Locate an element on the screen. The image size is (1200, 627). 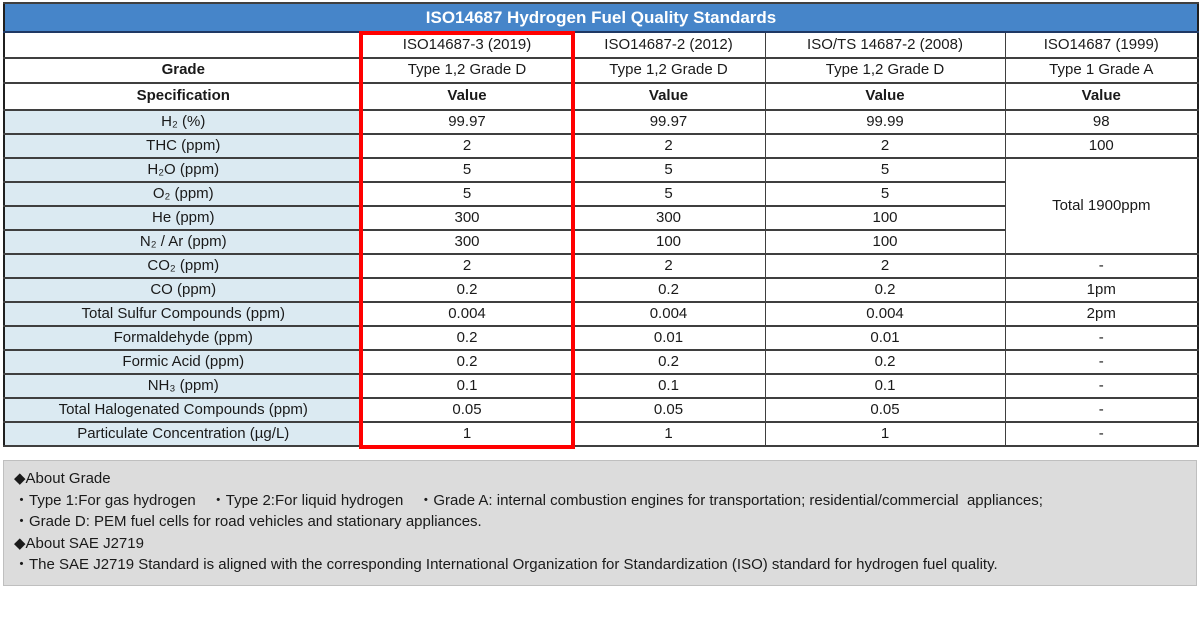
spec-label: He (ppm) is located at coordinates (183, 218).